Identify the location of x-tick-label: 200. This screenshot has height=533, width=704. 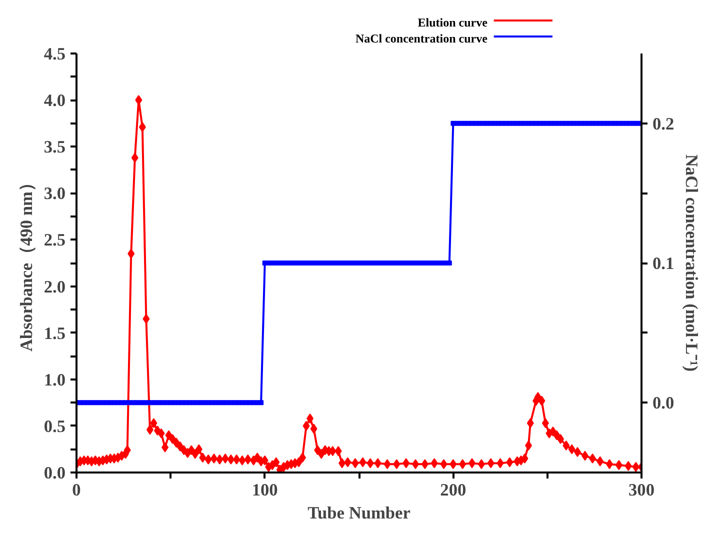
(453, 490).